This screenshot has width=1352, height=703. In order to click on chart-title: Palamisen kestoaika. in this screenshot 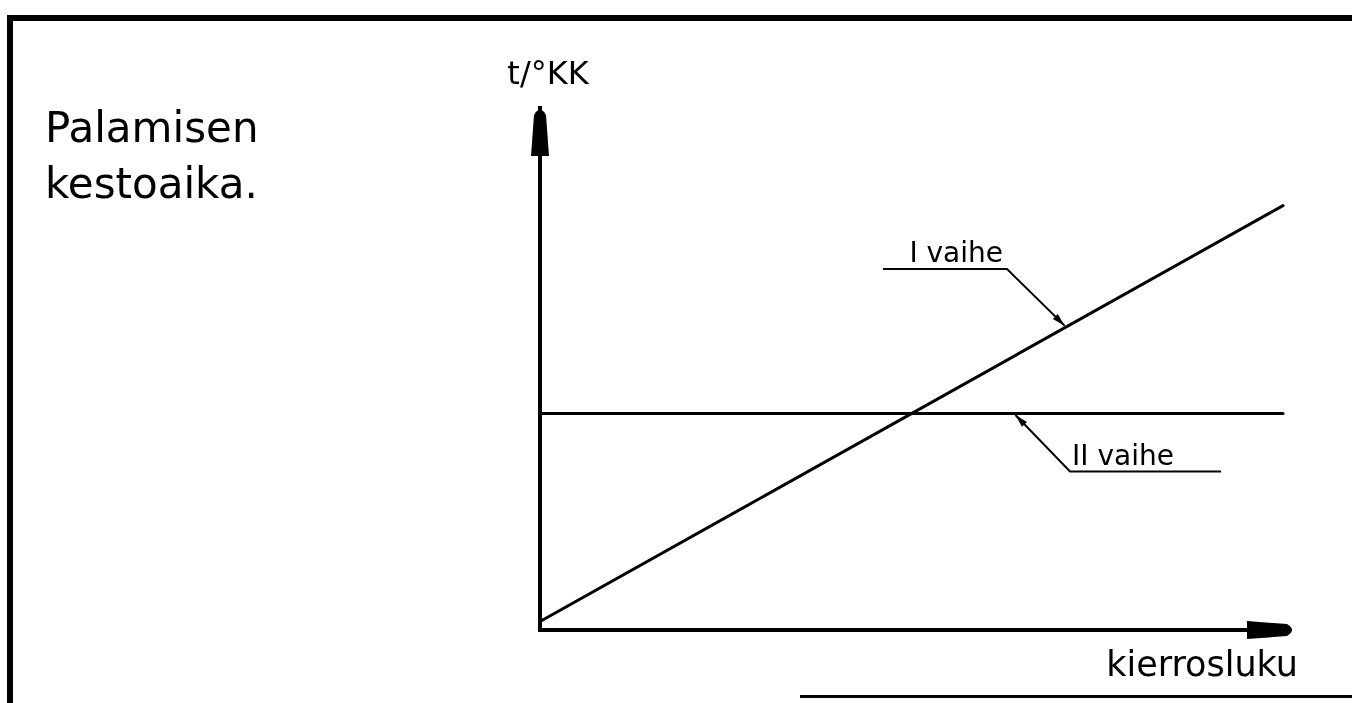, I will do `click(152, 156)`.